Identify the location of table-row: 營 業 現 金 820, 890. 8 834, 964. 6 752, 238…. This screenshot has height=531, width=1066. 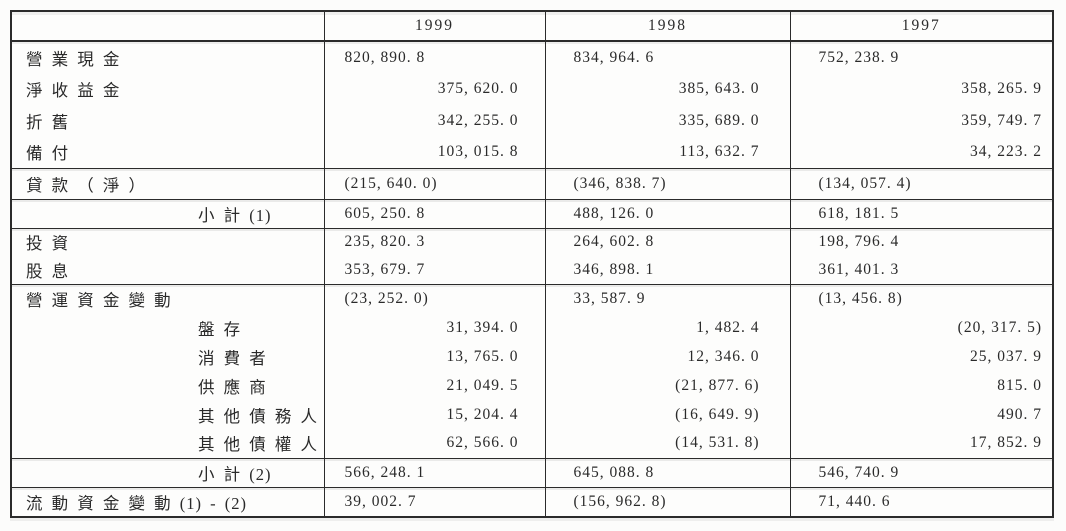
(532, 57).